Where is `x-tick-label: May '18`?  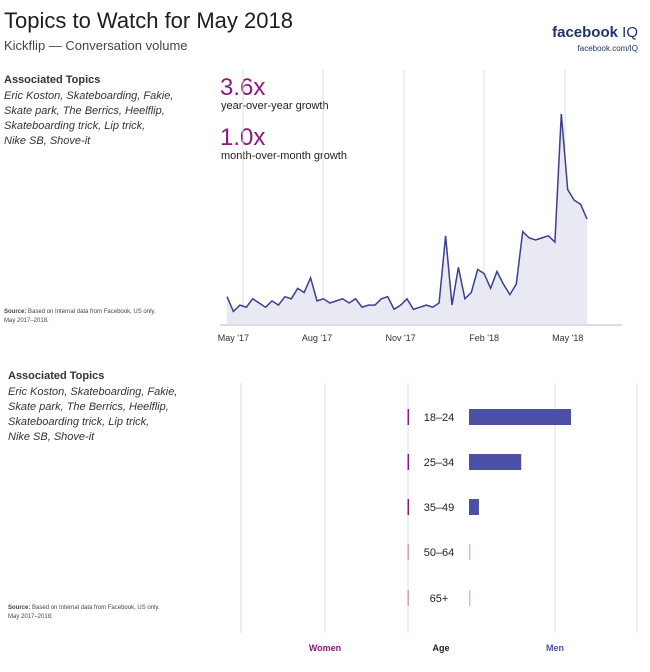 x-tick-label: May '18 is located at coordinates (567, 338).